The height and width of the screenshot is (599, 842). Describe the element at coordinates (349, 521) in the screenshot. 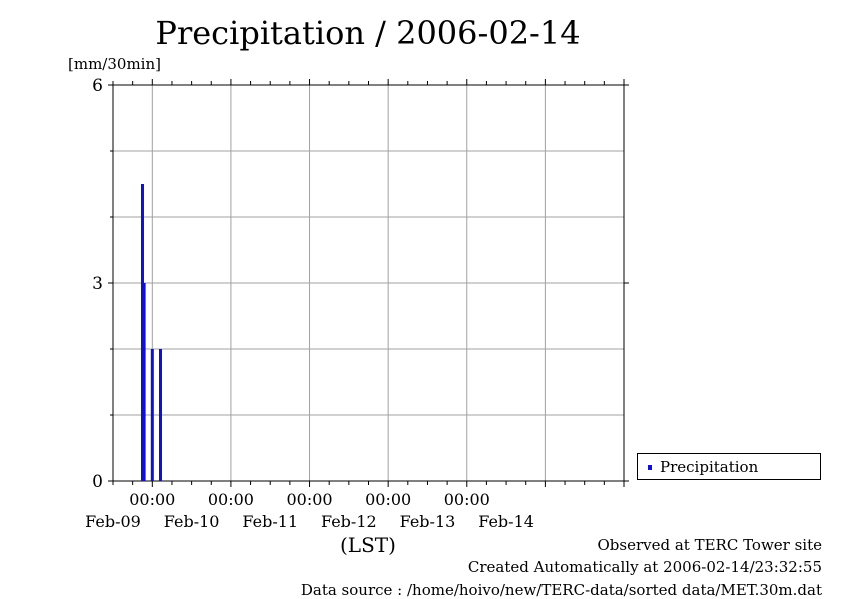

I see `x-tick-date-label: Feb-12` at that location.